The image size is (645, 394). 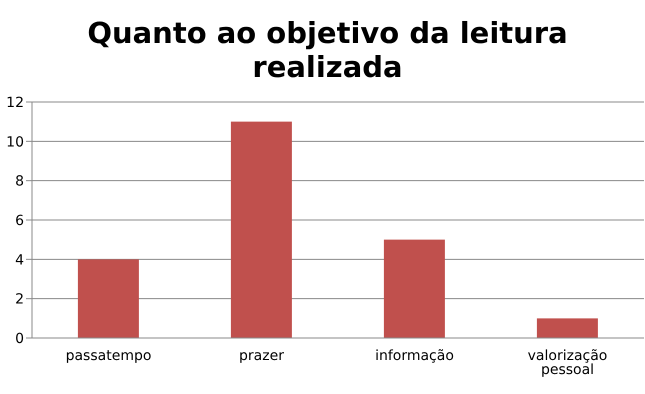 What do you see at coordinates (109, 356) in the screenshot?
I see `x-tick-label: passatempo` at bounding box center [109, 356].